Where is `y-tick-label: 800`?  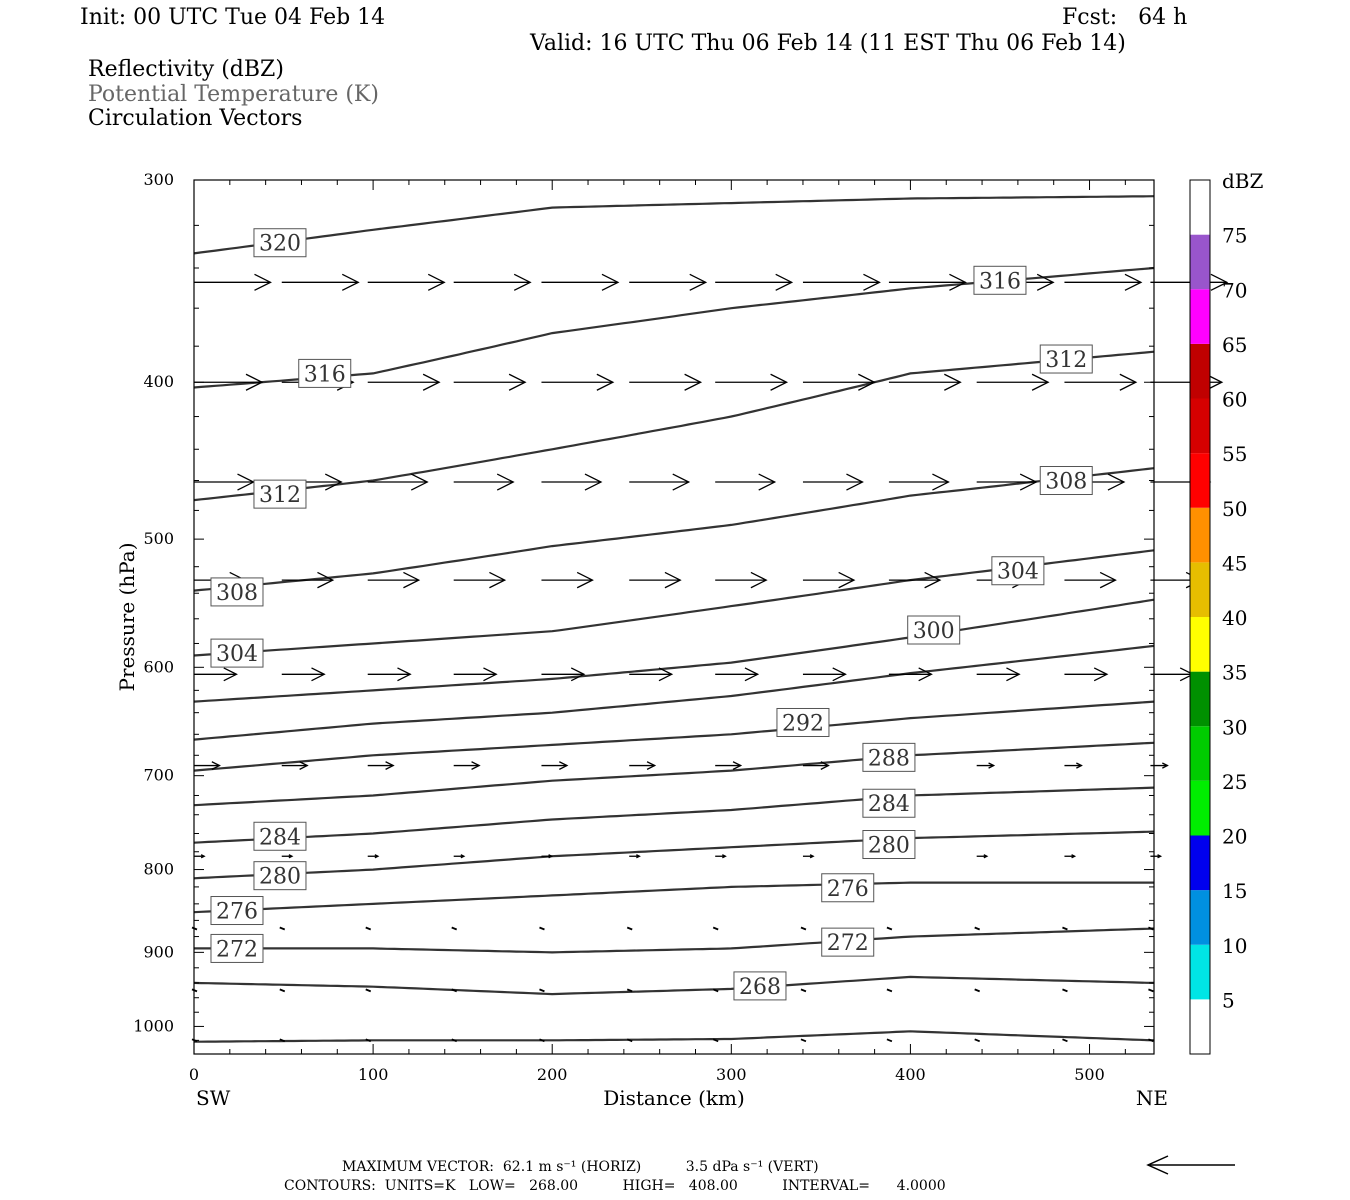
y-tick-label: 800 is located at coordinates (158, 869).